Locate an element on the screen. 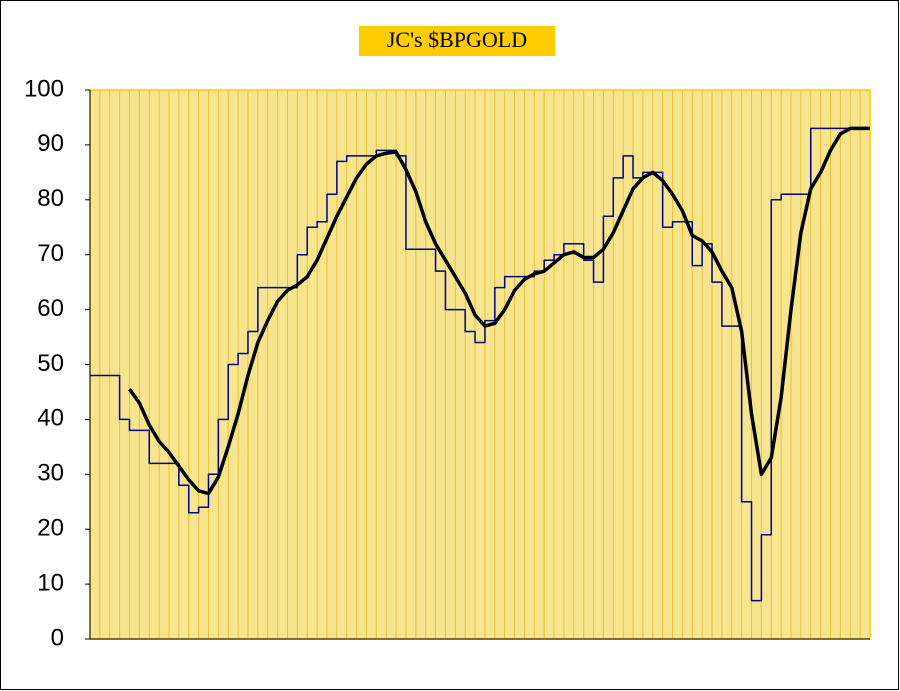  y-tick-label: 50 is located at coordinates (50, 363).